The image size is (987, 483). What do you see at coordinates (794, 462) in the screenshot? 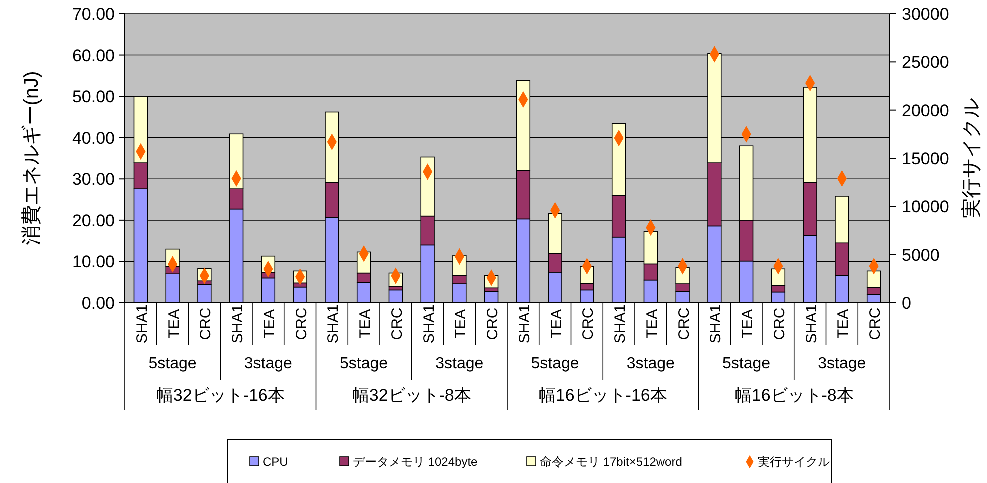
I see `legend-label: 実行サイクル` at bounding box center [794, 462].